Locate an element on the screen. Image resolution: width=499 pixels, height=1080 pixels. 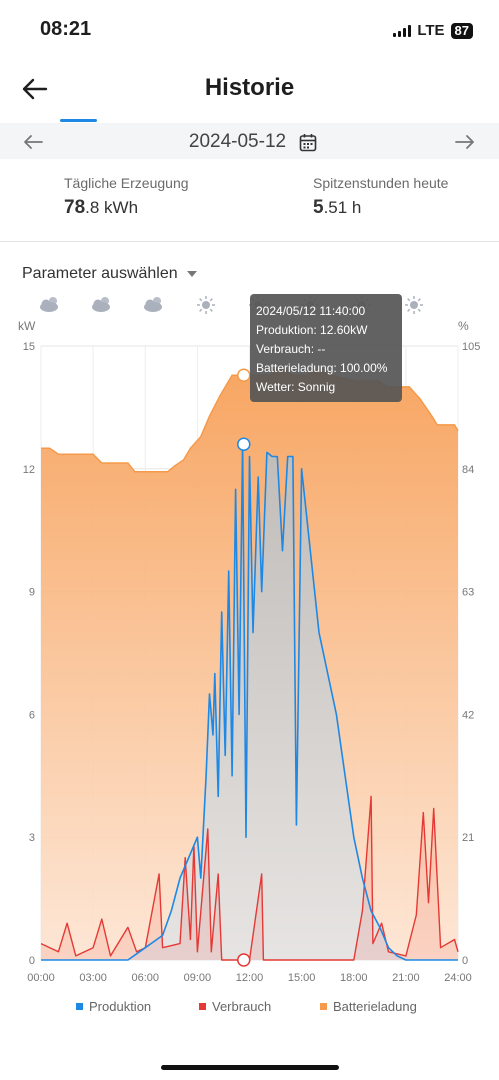
daily-generation-frac: .8 kWh is located at coordinates (112, 207).